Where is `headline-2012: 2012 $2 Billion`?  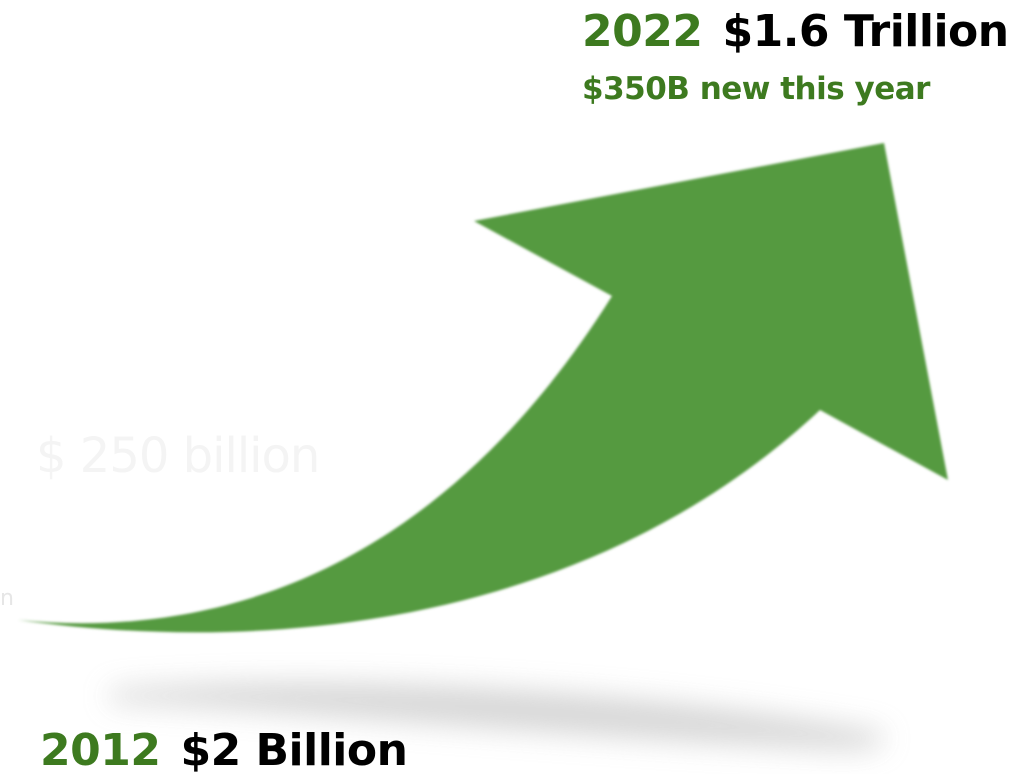 headline-2012: 2012 $2 Billion is located at coordinates (224, 751).